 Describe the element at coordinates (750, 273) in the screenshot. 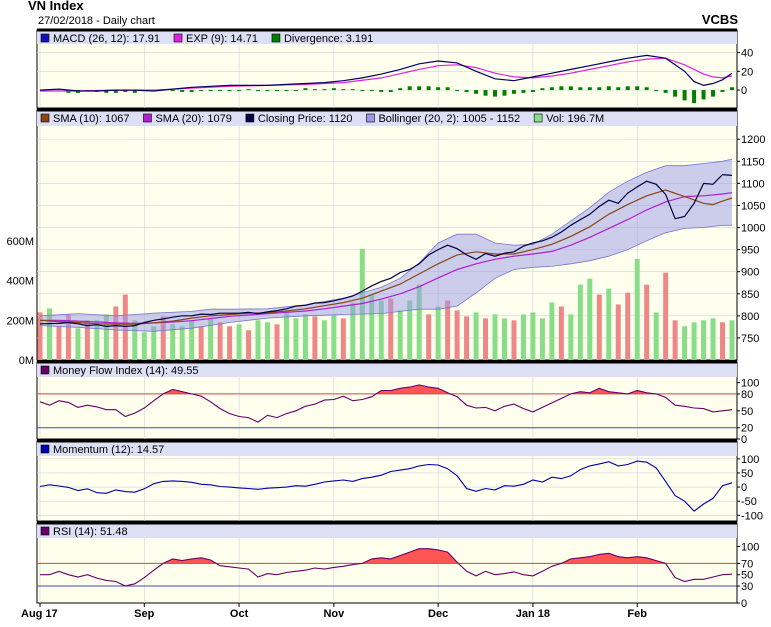

I see `price-tick-label: 900` at that location.